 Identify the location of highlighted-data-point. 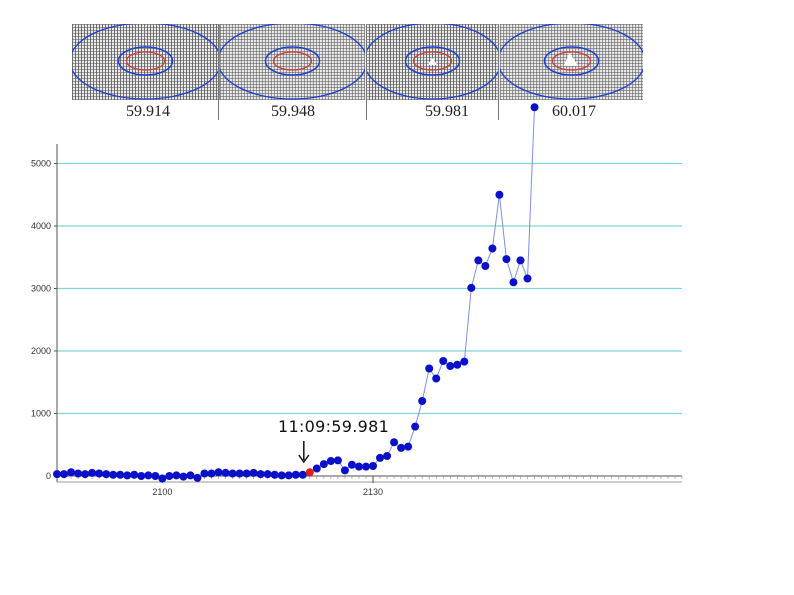
(309, 472).